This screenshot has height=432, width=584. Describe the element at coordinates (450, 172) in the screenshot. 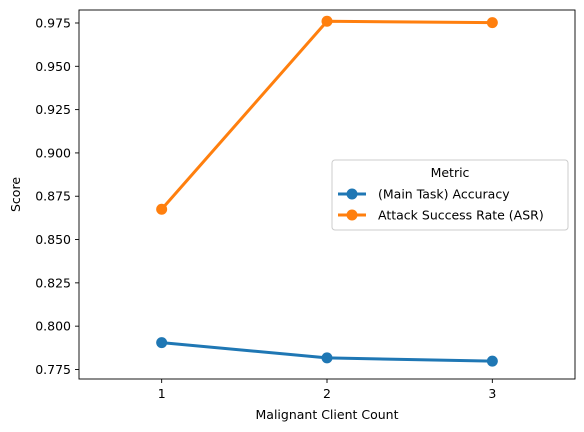

I see `legend-title: Metric` at that location.